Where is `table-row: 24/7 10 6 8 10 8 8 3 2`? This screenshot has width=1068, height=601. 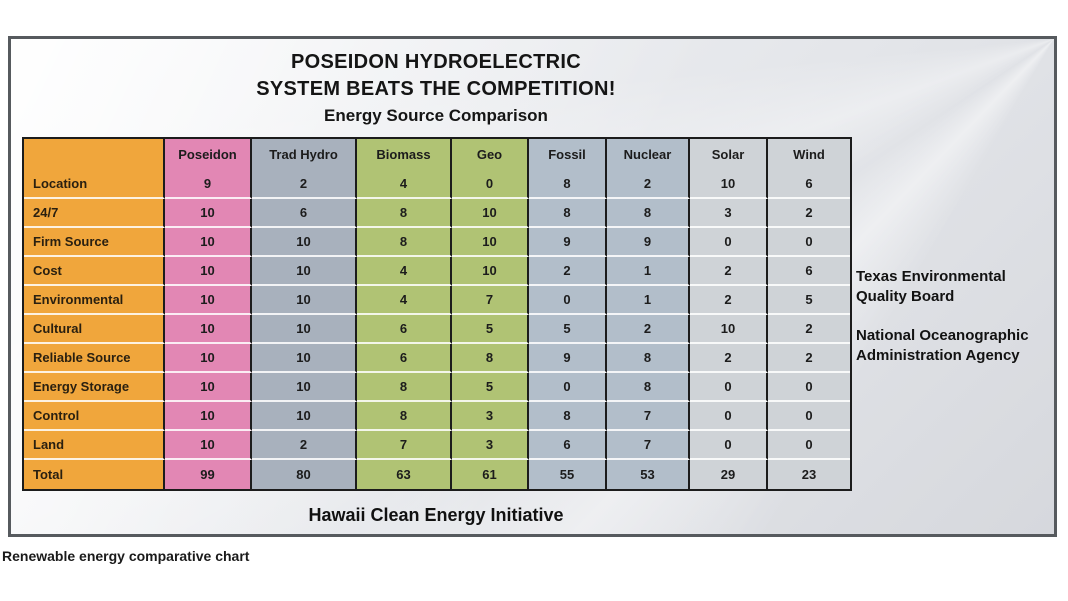
table-row: 24/7 10 6 8 10 8 8 3 2 is located at coordinates (437, 213).